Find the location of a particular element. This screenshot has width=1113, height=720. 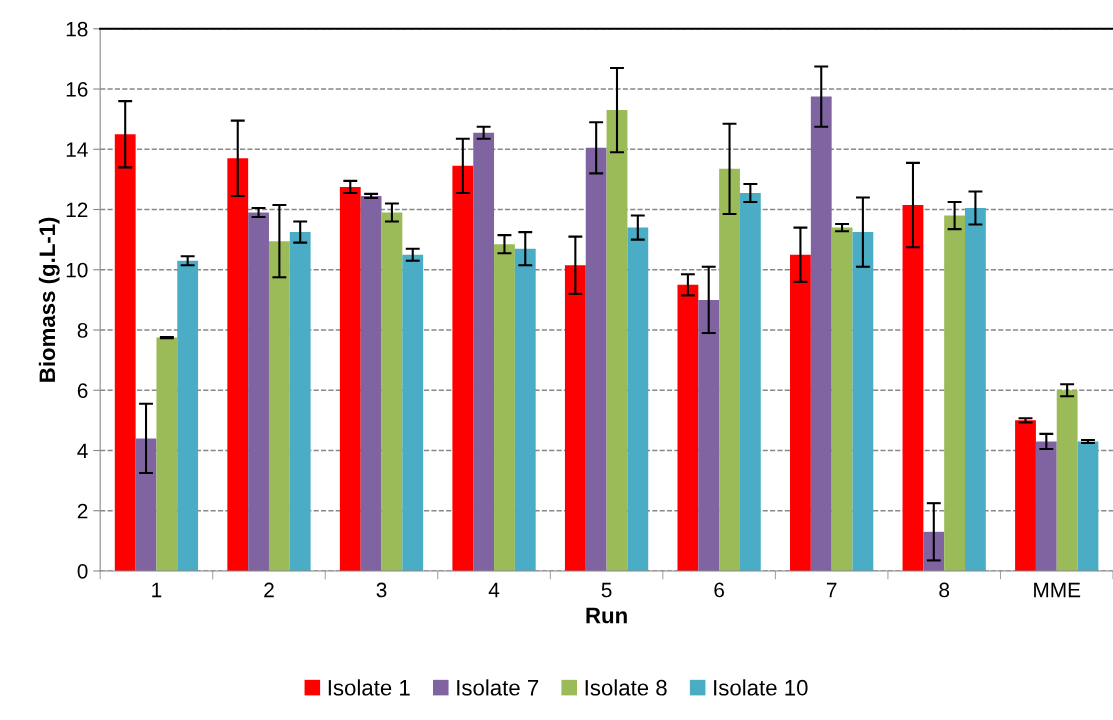

x-tick-label: 6 is located at coordinates (719, 590).